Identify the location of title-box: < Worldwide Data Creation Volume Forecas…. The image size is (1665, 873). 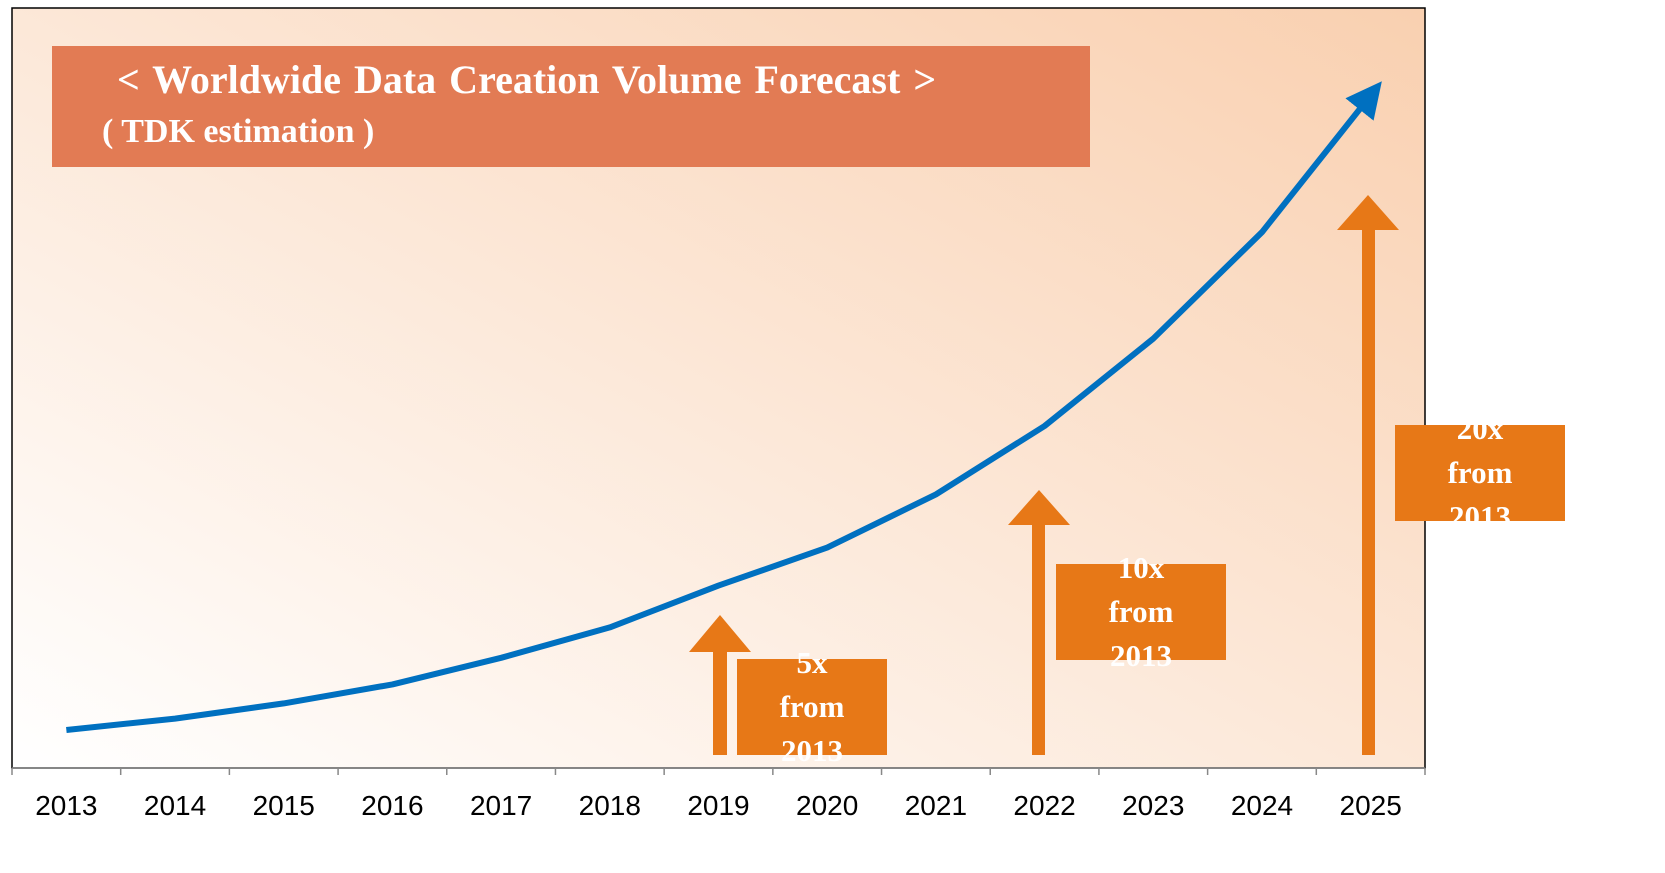
(571, 106).